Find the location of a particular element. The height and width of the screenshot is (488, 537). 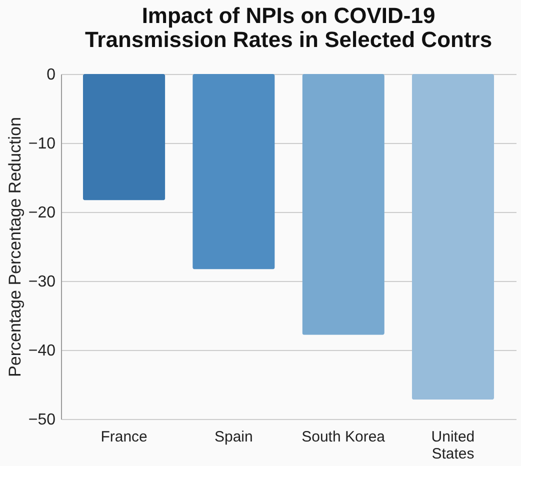

y-tick-label: −50 is located at coordinates (42, 420).